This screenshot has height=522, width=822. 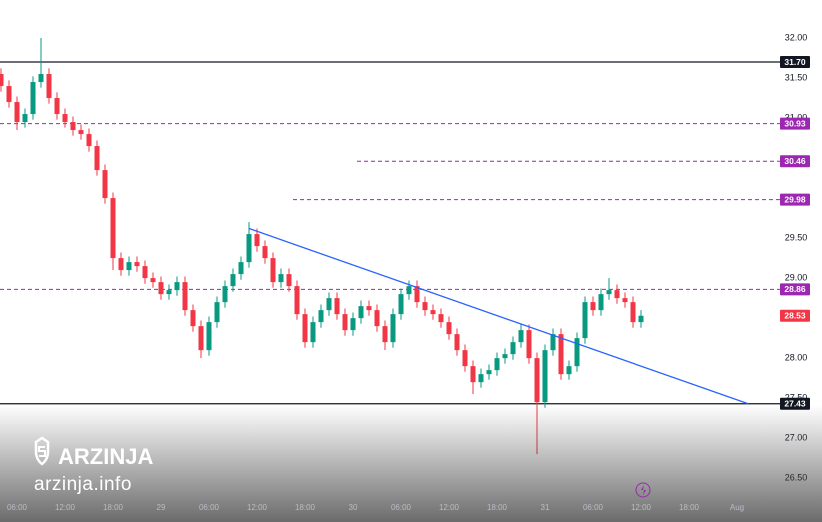 I want to click on price-tag-label: 31.70, so click(x=795, y=62).